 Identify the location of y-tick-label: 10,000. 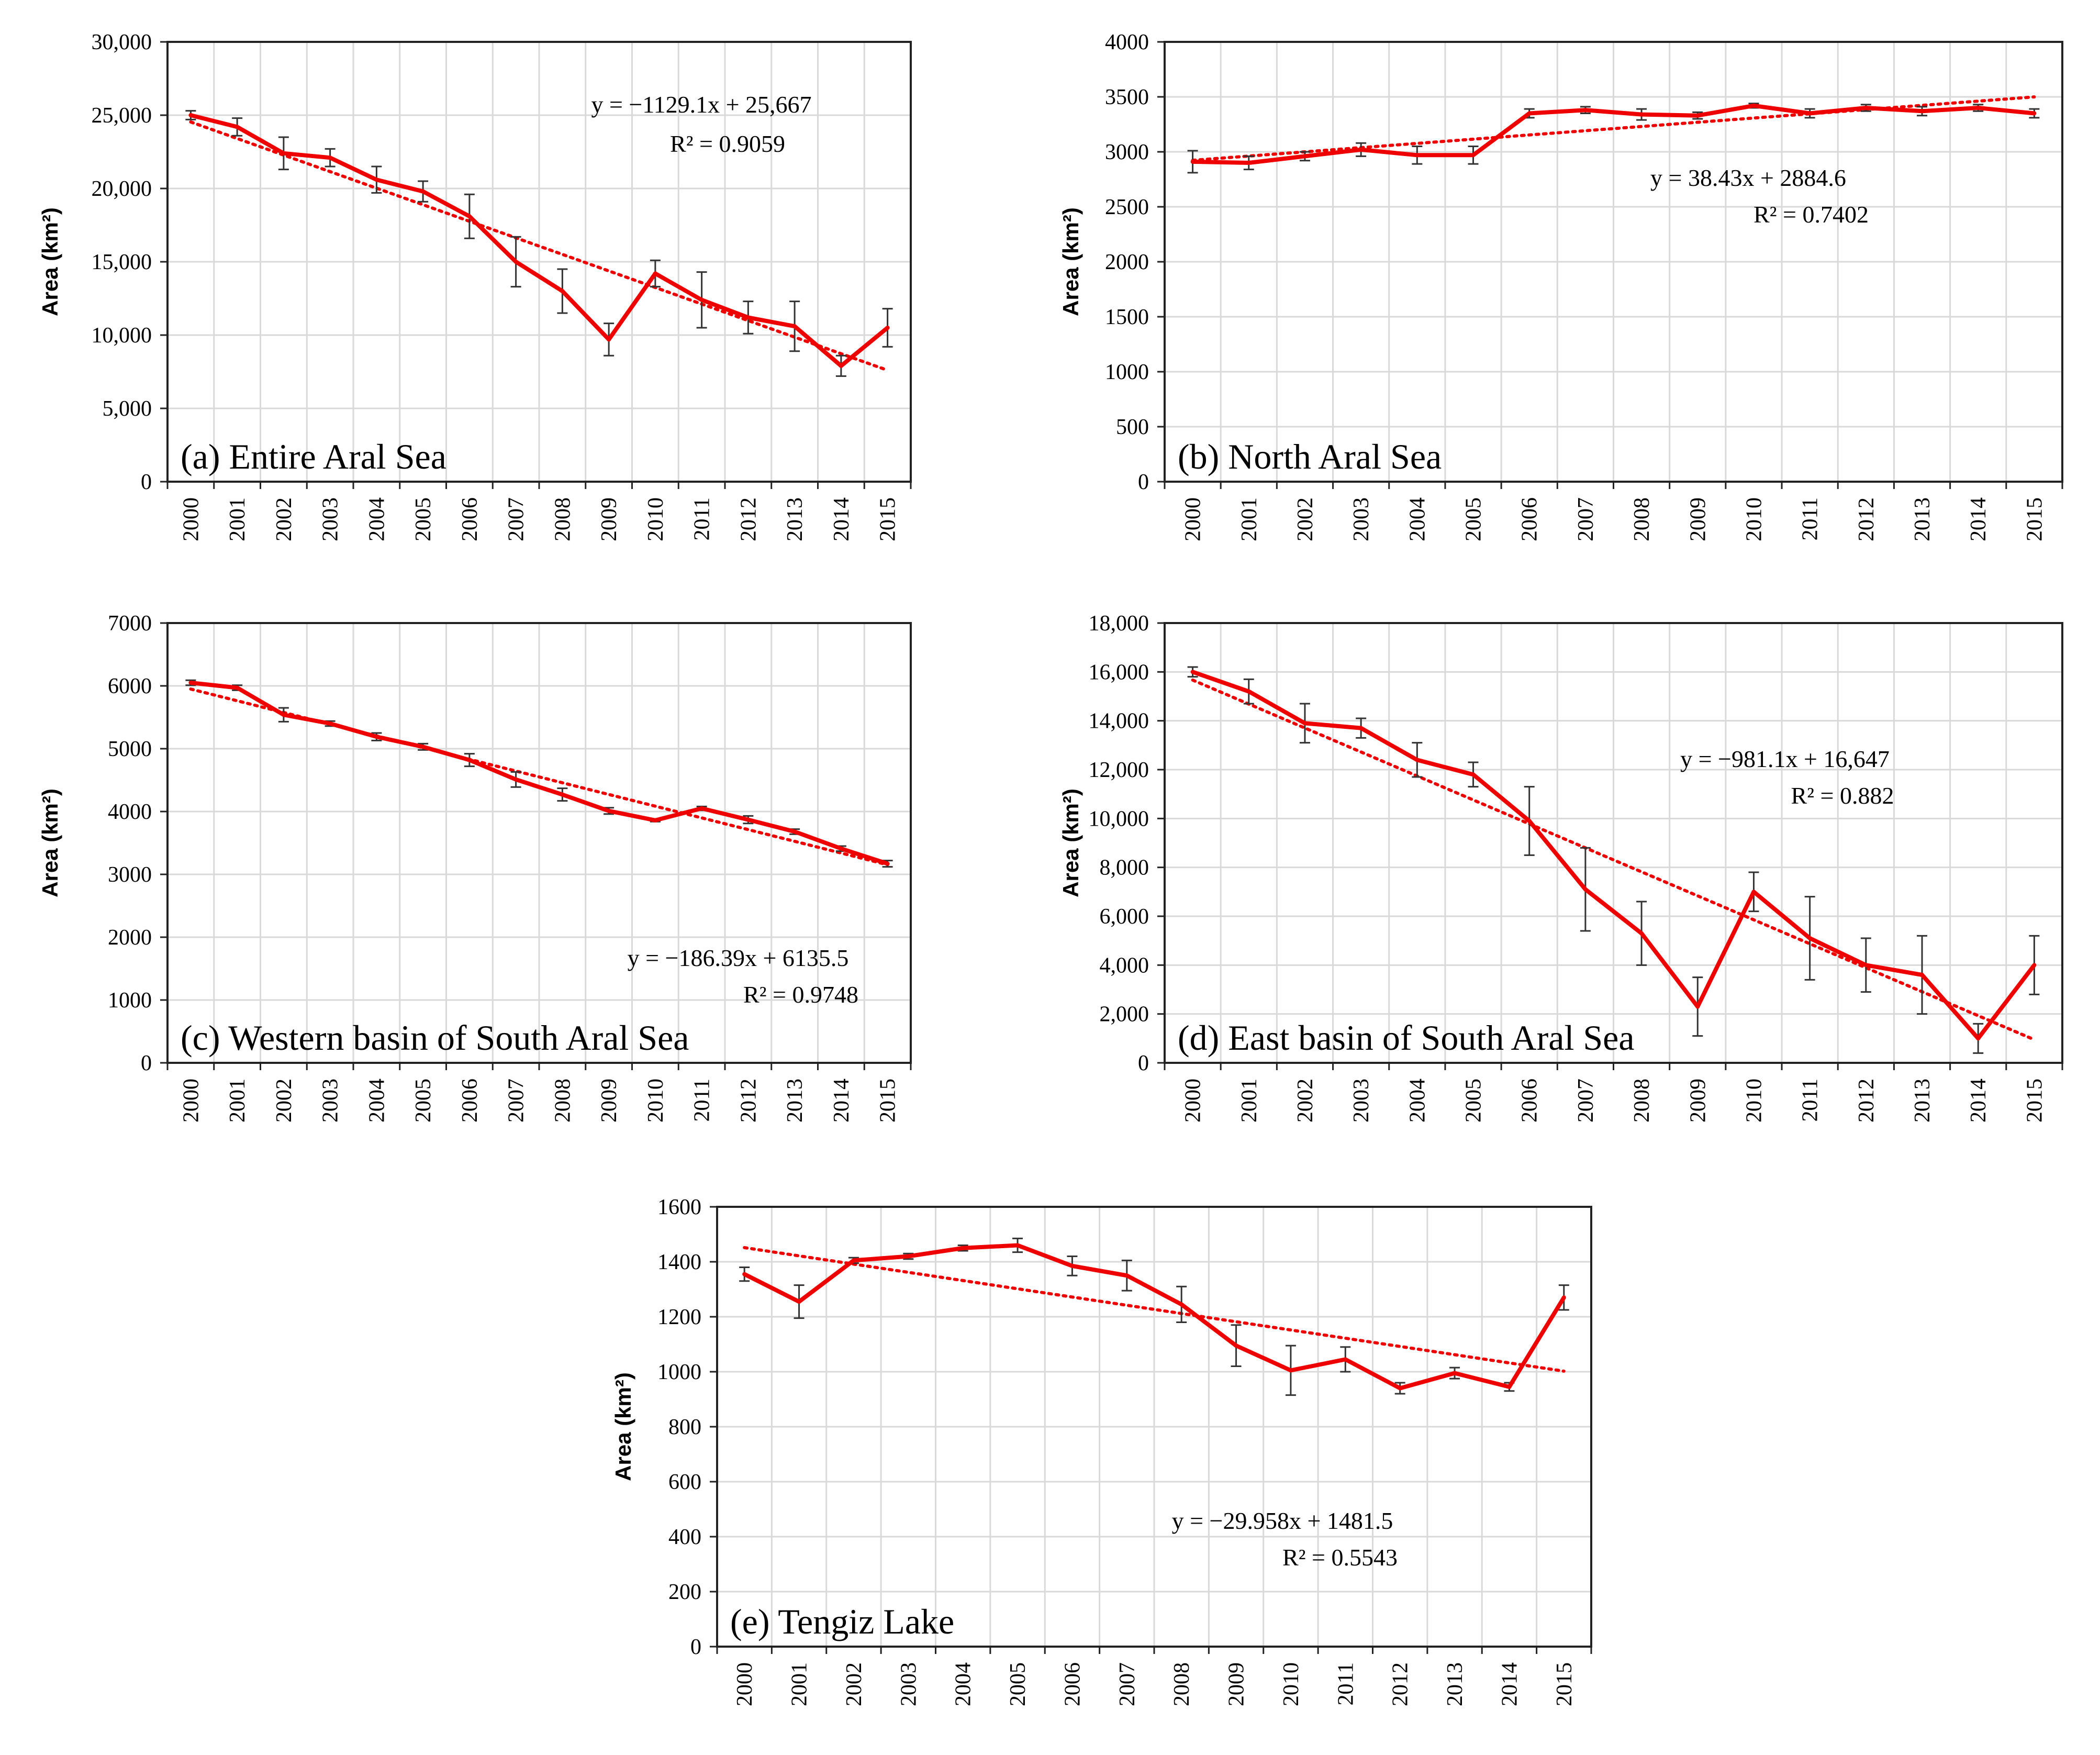
(122, 336).